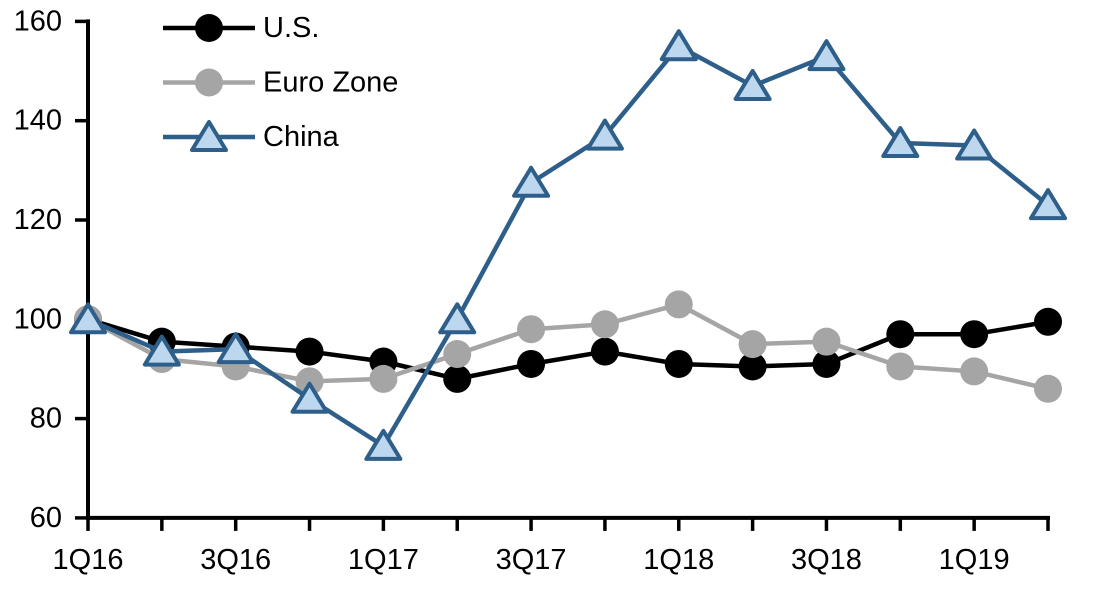 The width and height of the screenshot is (1116, 599). What do you see at coordinates (974, 144) in the screenshot?
I see `china-marker-1q19` at bounding box center [974, 144].